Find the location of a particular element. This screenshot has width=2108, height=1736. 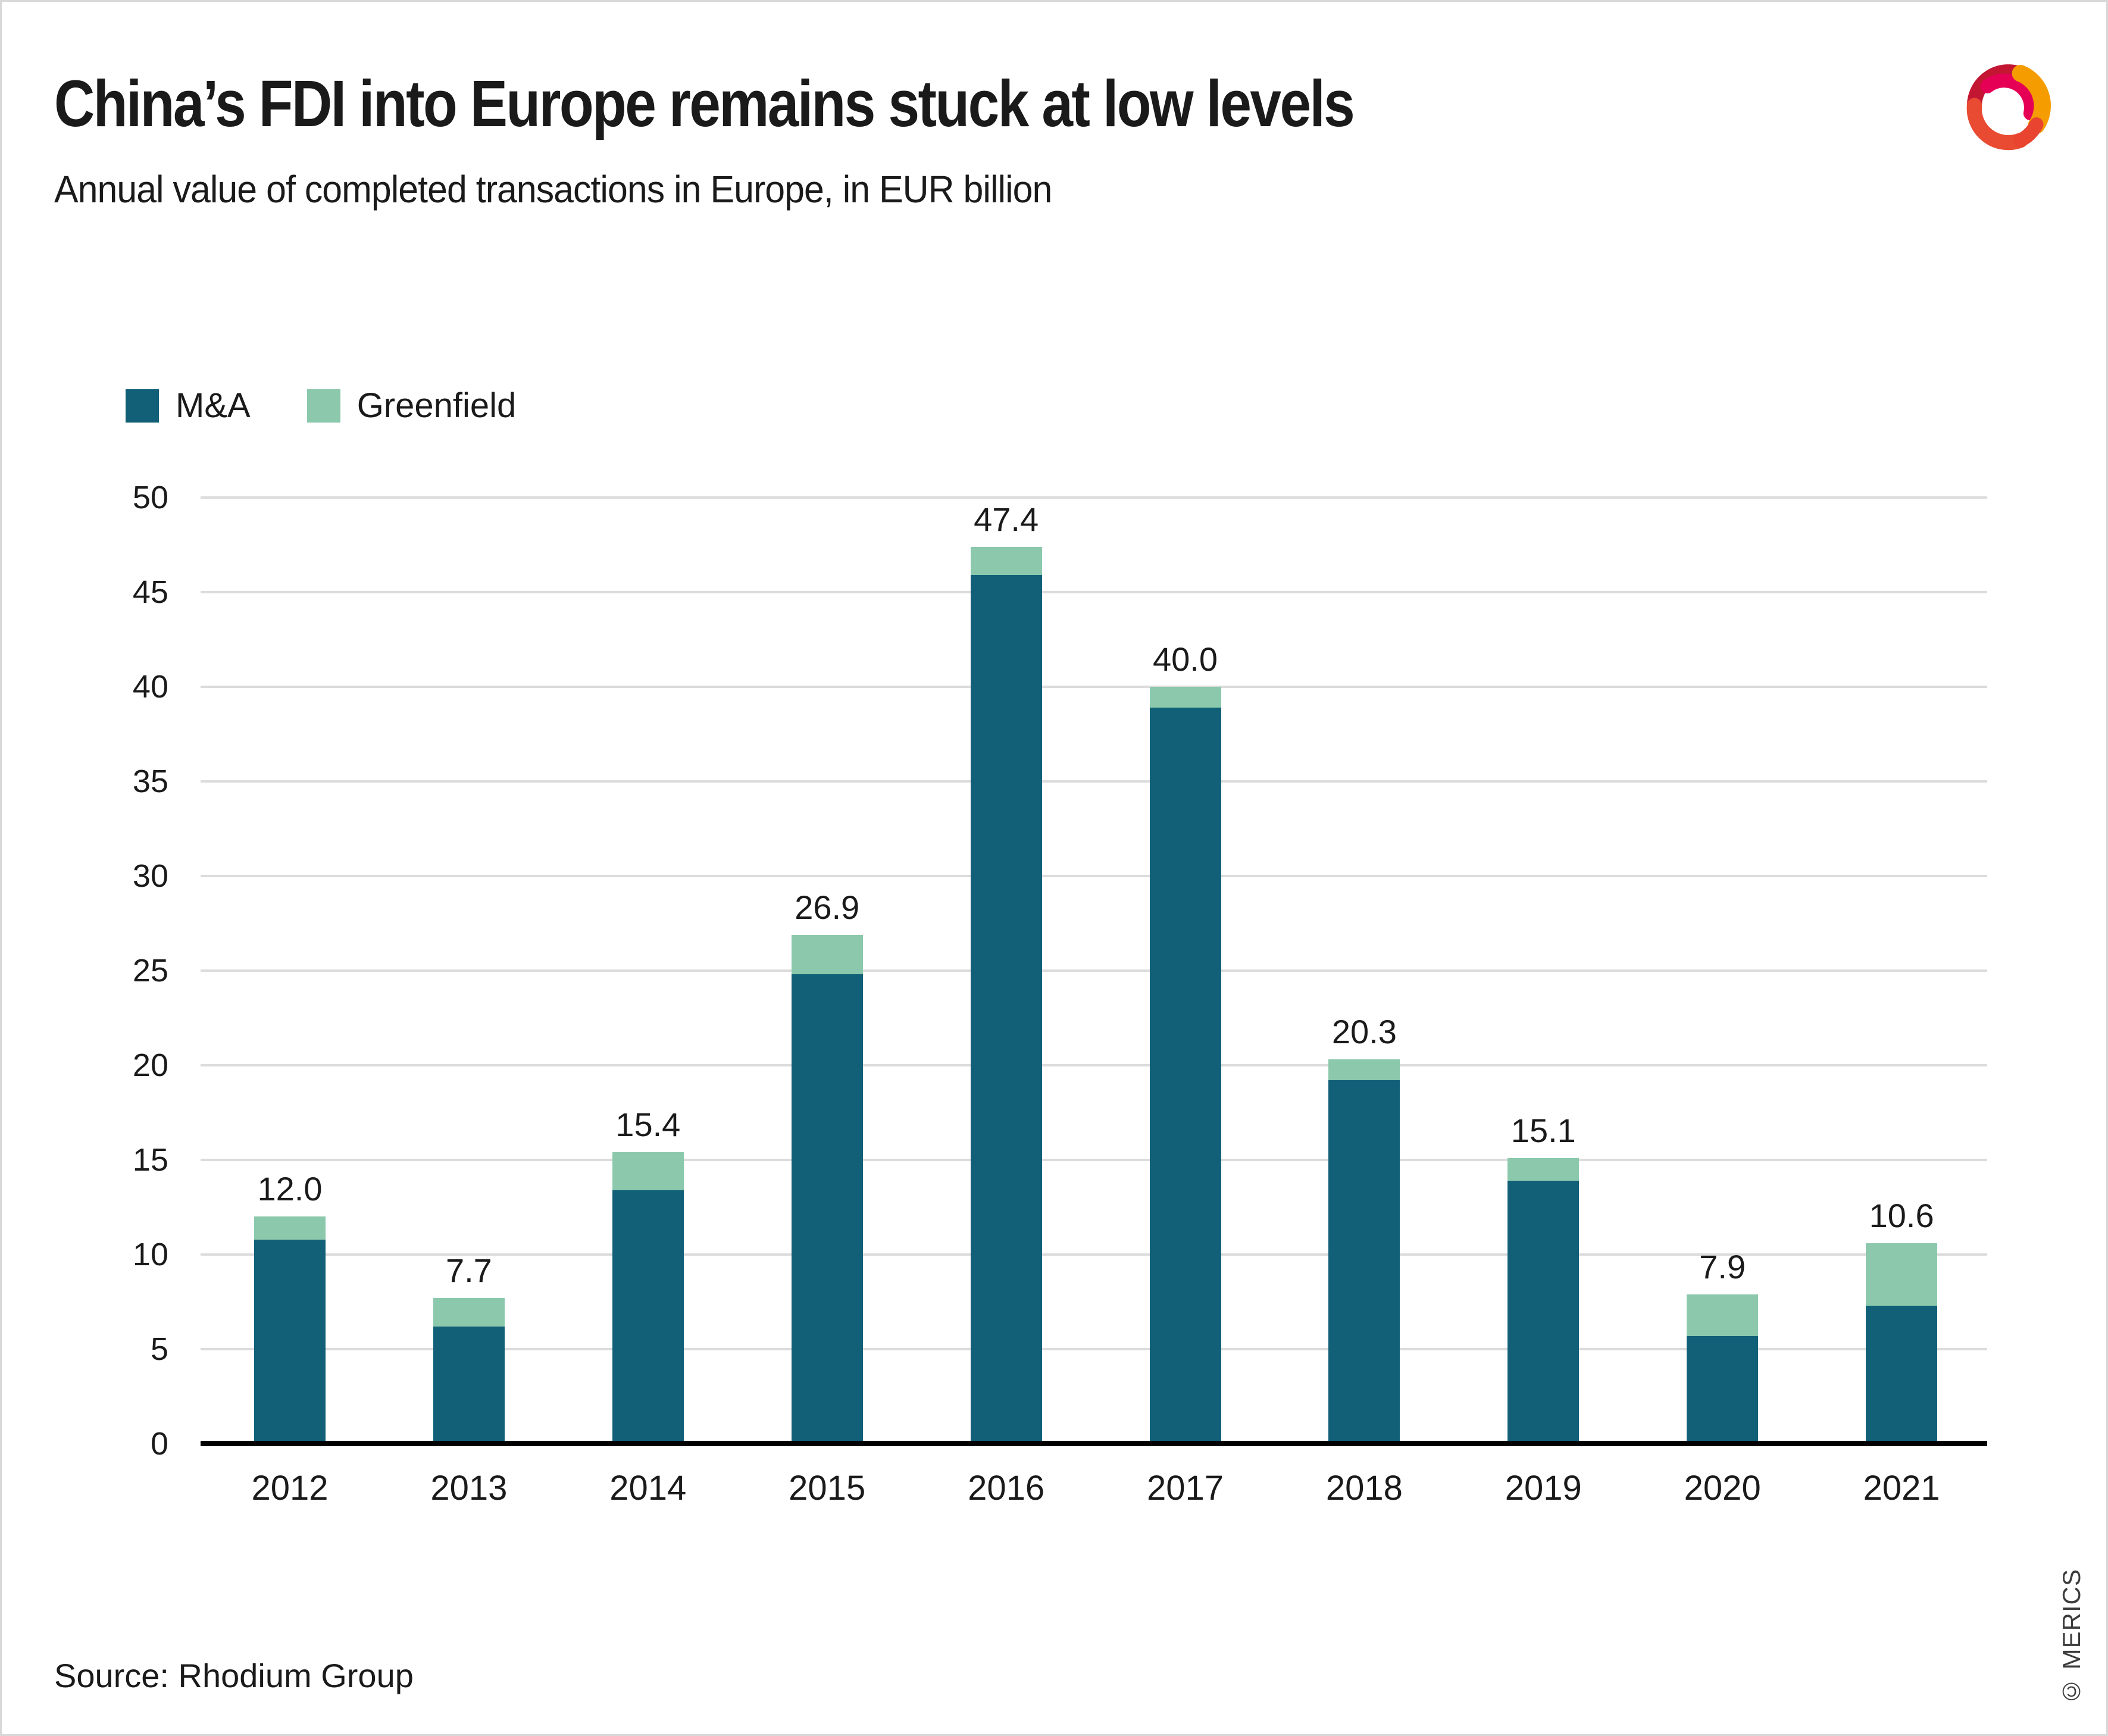

y-tick-label-50: 50 is located at coordinates (150, 497).